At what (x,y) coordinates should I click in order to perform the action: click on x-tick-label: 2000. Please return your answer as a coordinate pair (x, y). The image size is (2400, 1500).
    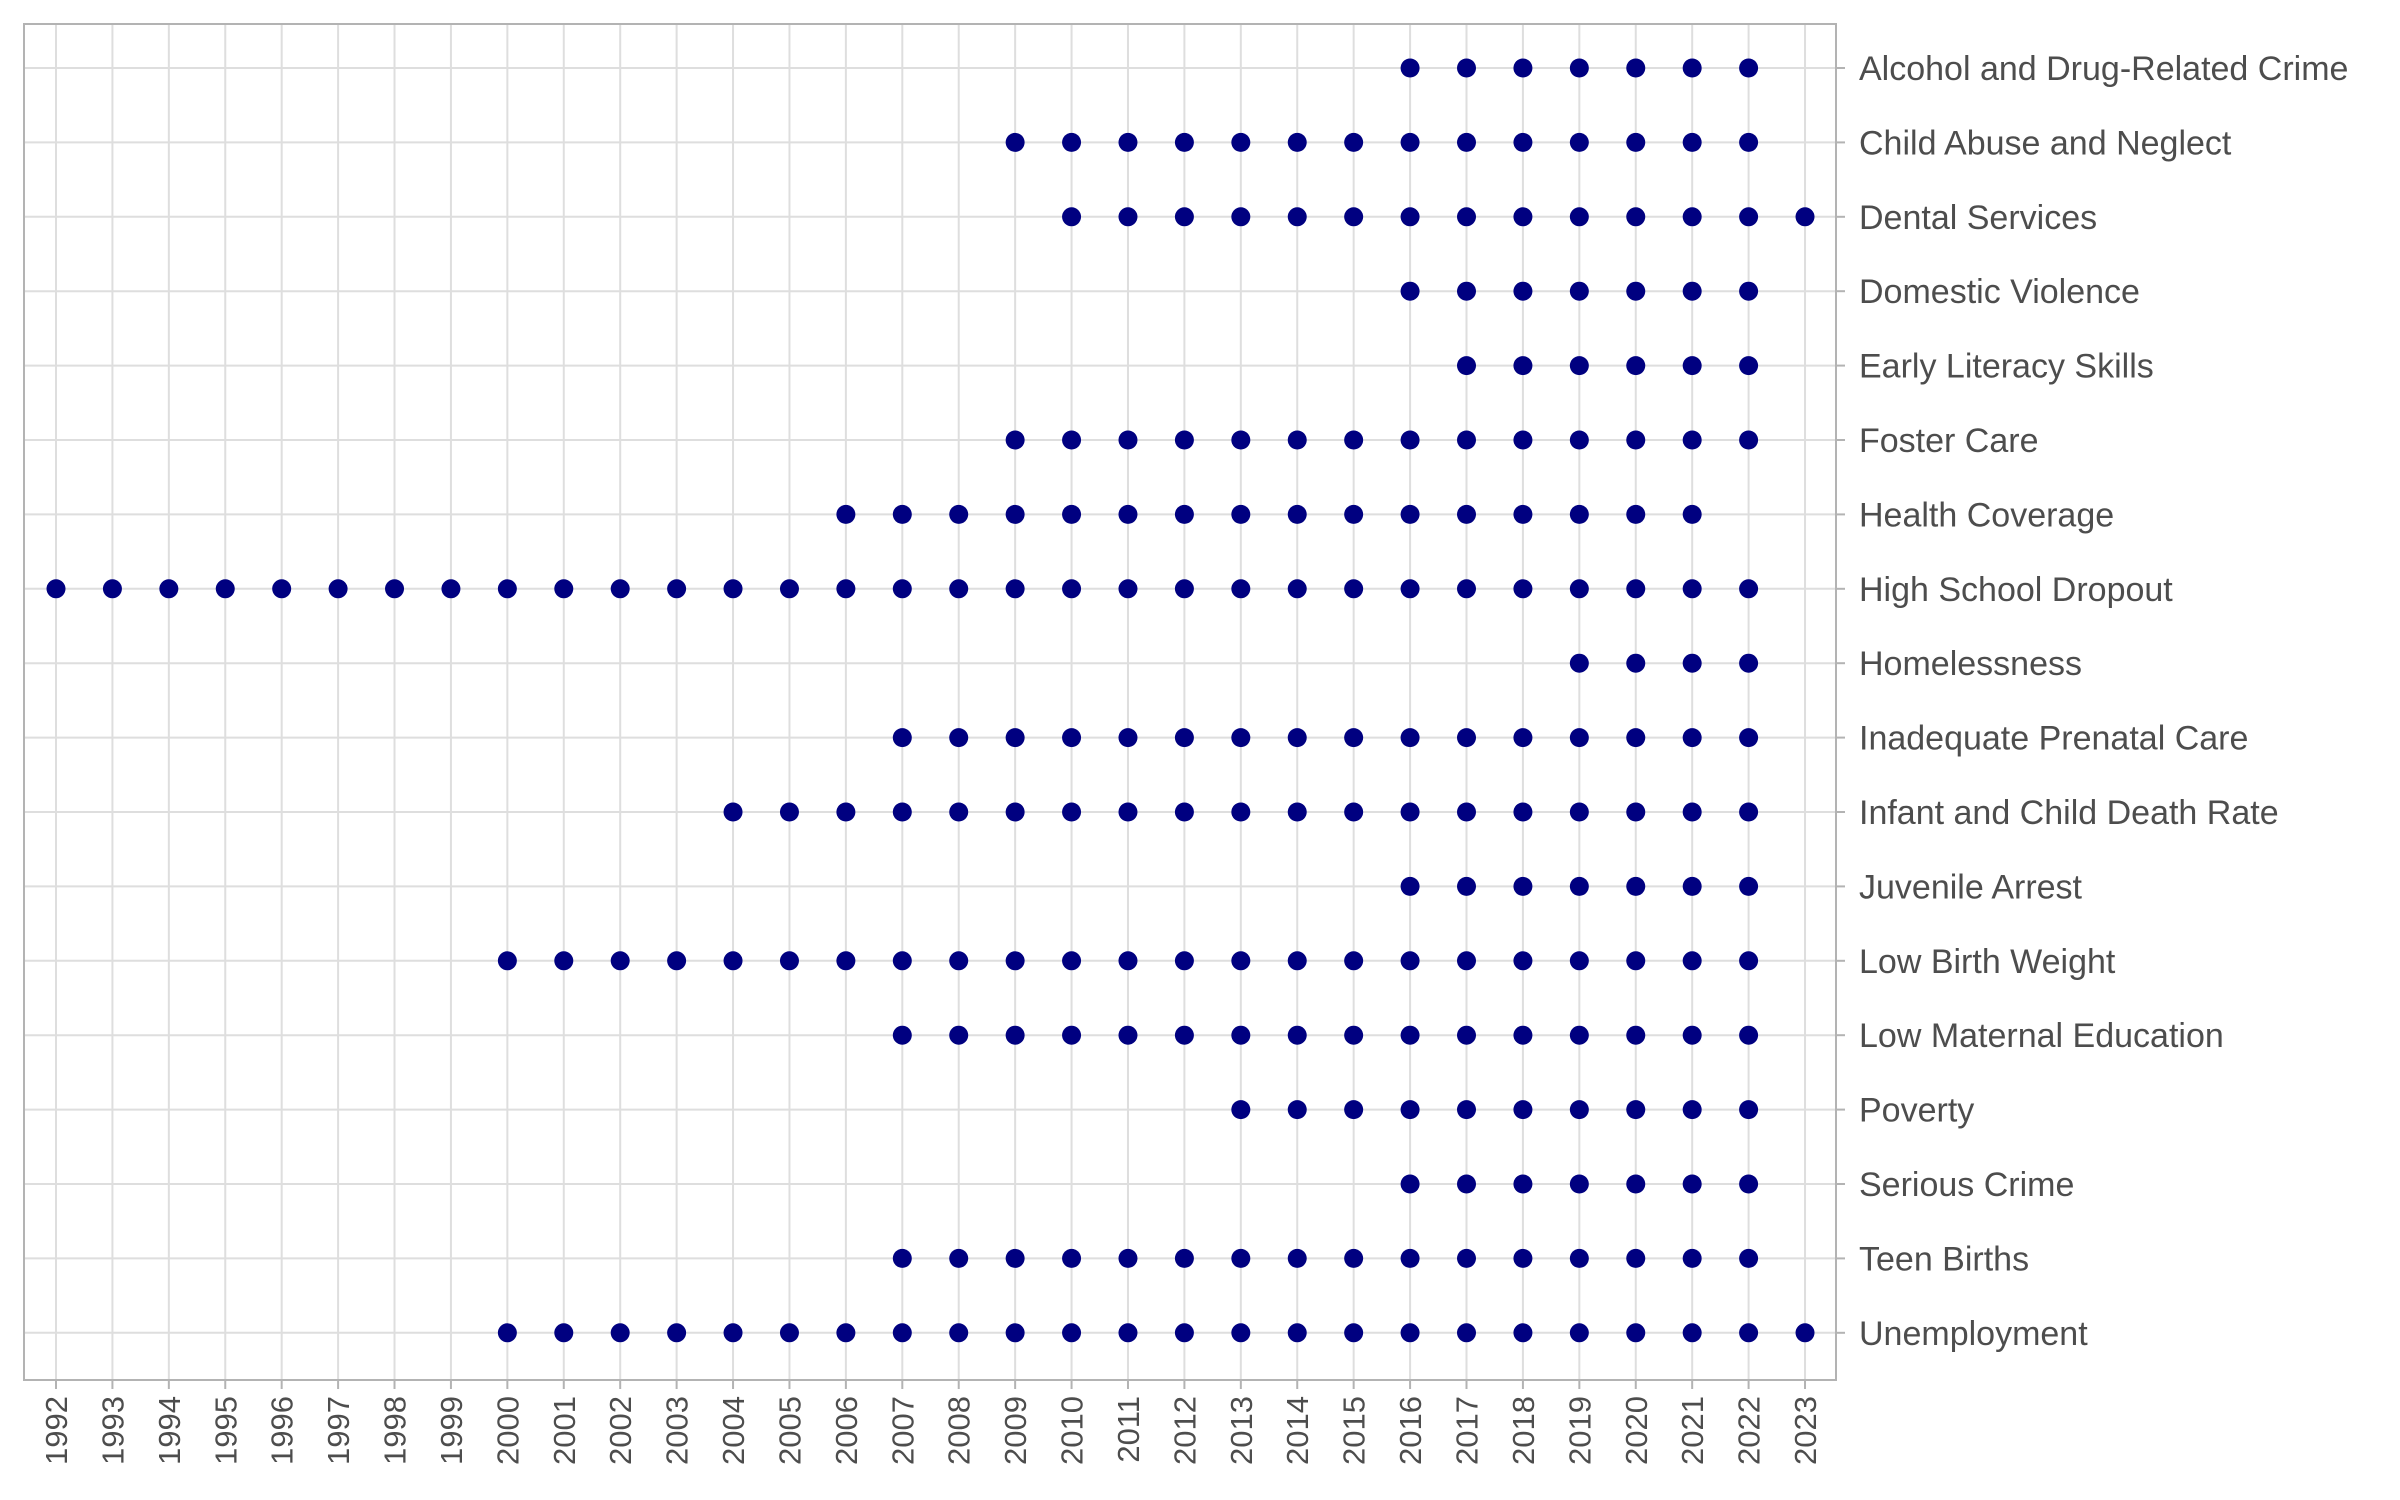
    Looking at the image, I should click on (507, 1430).